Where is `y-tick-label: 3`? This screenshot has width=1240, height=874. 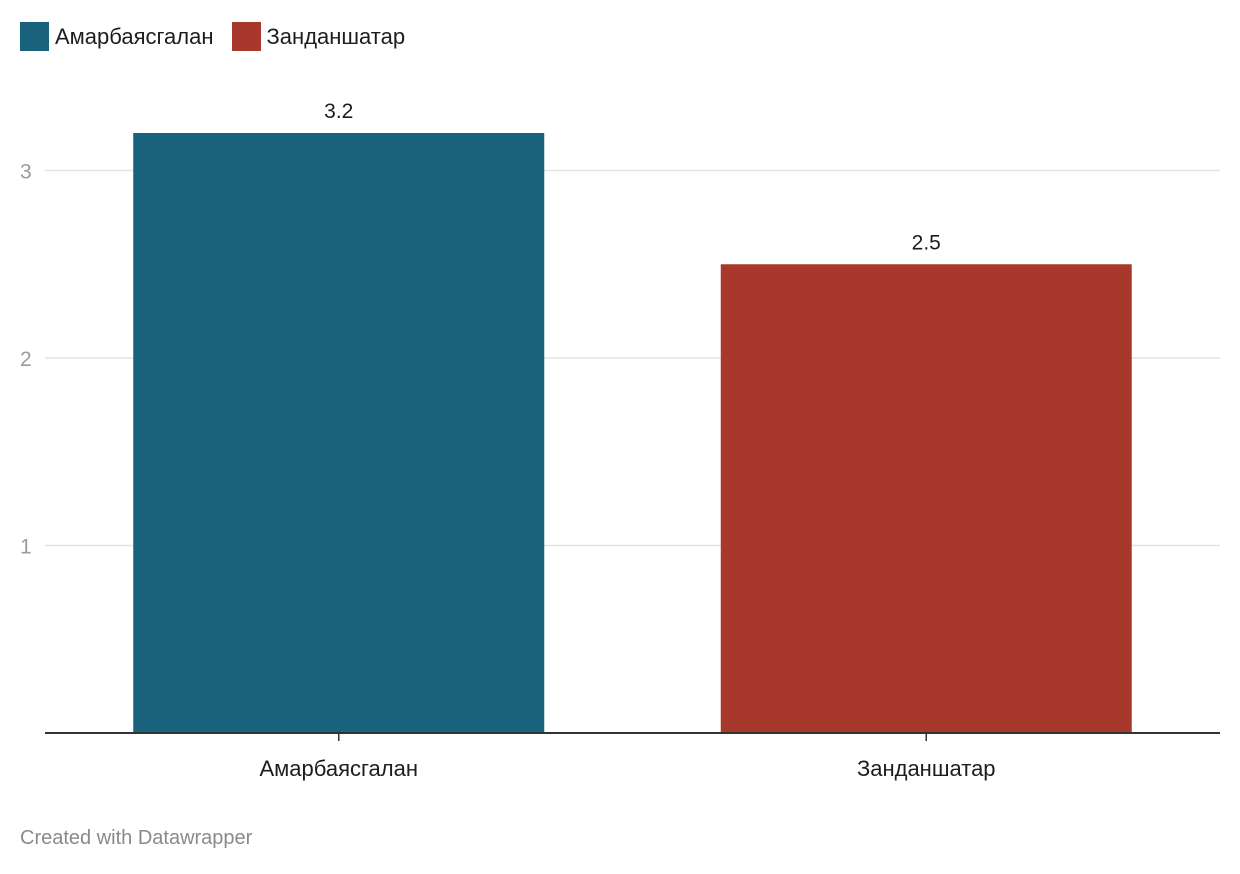 y-tick-label: 3 is located at coordinates (26, 172).